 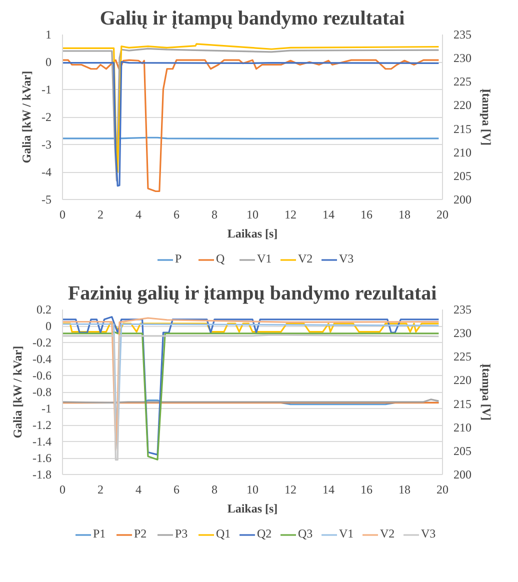 I want to click on chart-title: Fazinių galių ir įtampų bandymo rezultatai, so click(x=253, y=293).